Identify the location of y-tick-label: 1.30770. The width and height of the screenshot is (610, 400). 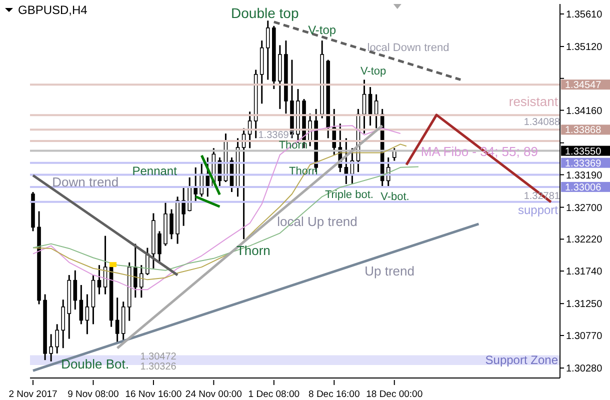
(584, 336).